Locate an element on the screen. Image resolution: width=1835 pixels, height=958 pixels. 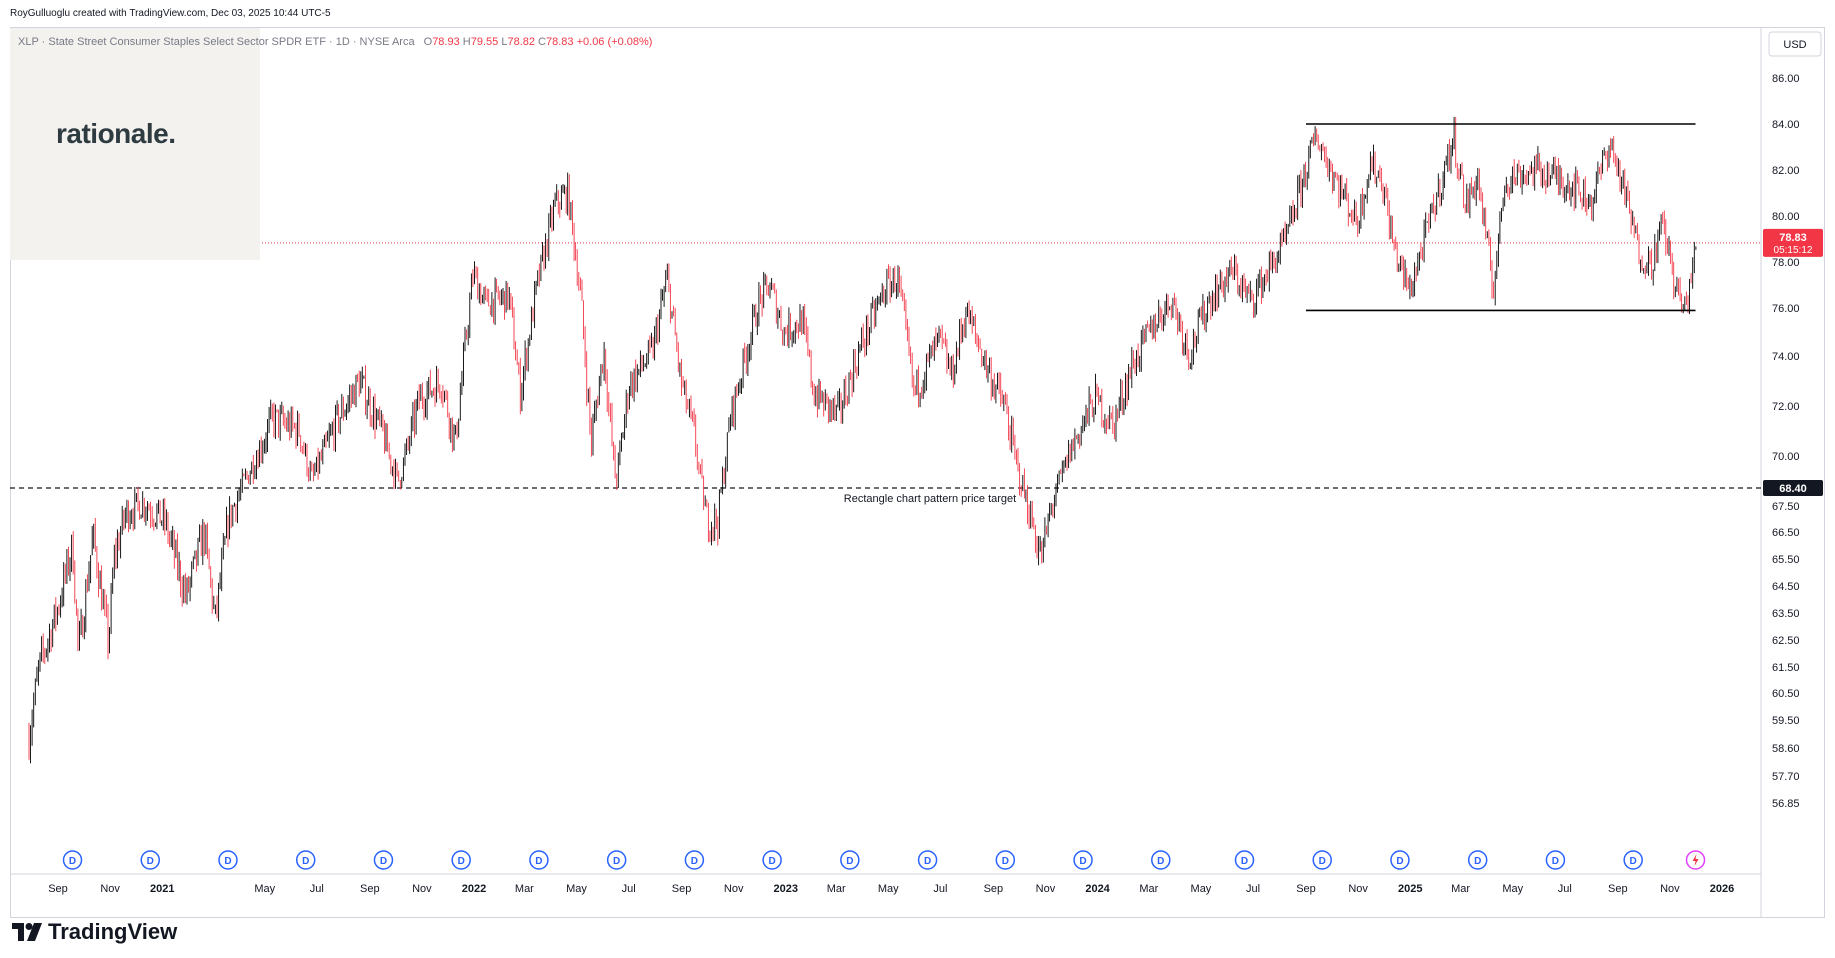
price-tick-label: 56.85 is located at coordinates (1786, 804).